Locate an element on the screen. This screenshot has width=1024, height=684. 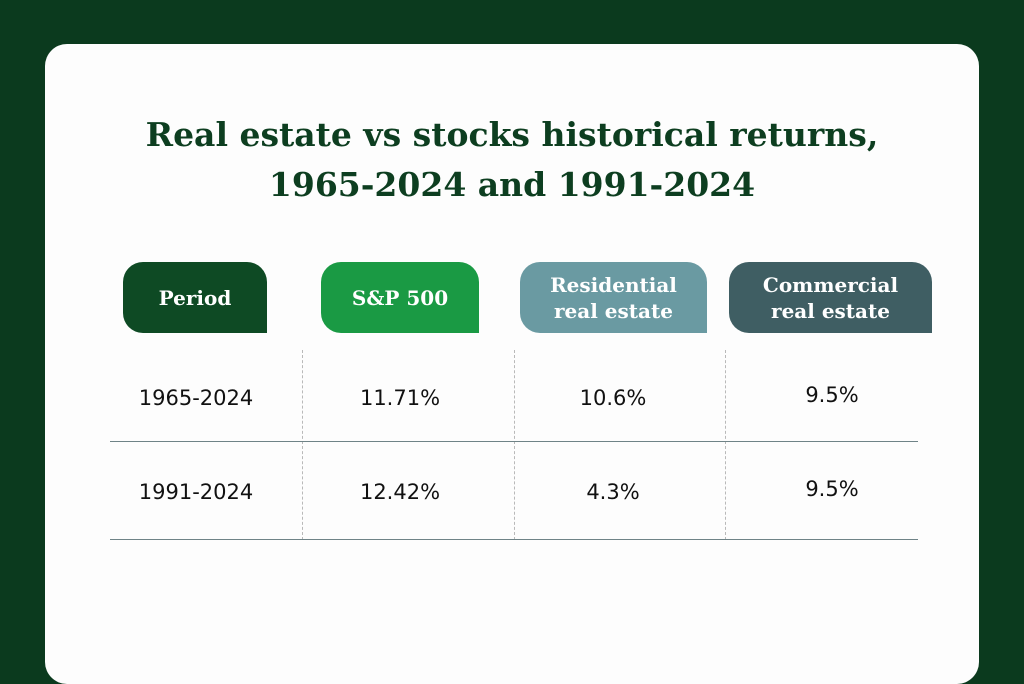
cell-period: 1965-2024 is located at coordinates (196, 398).